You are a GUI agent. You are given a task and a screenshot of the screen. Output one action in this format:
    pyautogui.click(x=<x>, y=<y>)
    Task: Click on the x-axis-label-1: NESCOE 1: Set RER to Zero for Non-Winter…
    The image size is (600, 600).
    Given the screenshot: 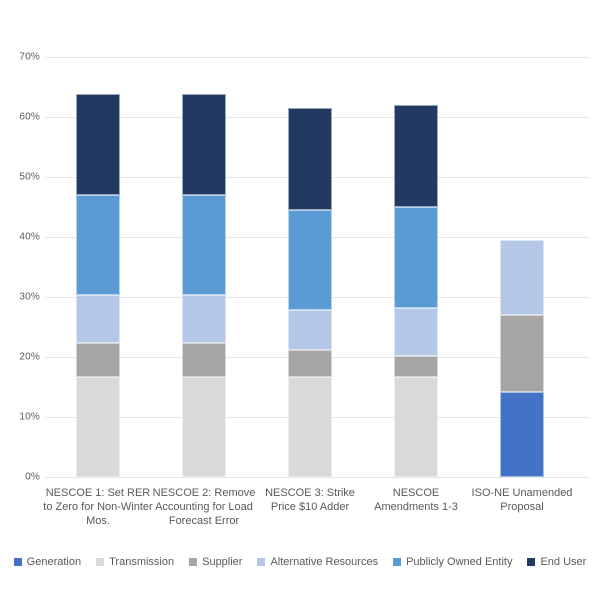 What is the action you would take?
    pyautogui.click(x=98, y=507)
    